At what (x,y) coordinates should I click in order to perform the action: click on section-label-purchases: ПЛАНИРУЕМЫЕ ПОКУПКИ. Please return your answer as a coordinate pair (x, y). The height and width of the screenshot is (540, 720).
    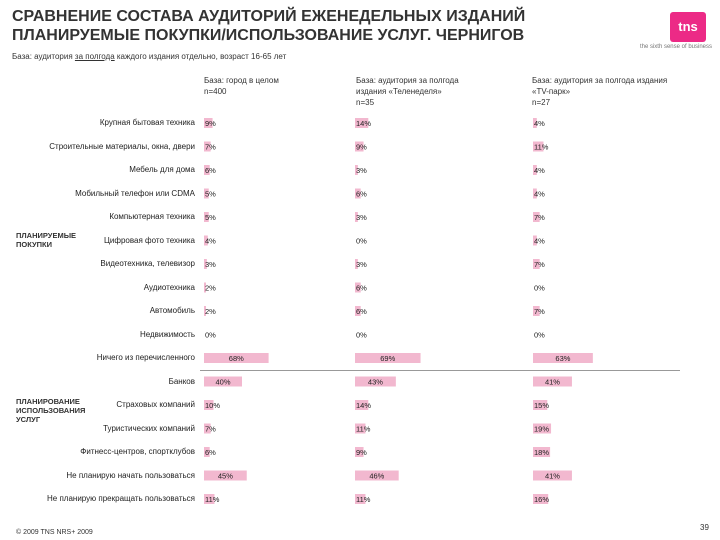
    Looking at the image, I should click on (46, 240).